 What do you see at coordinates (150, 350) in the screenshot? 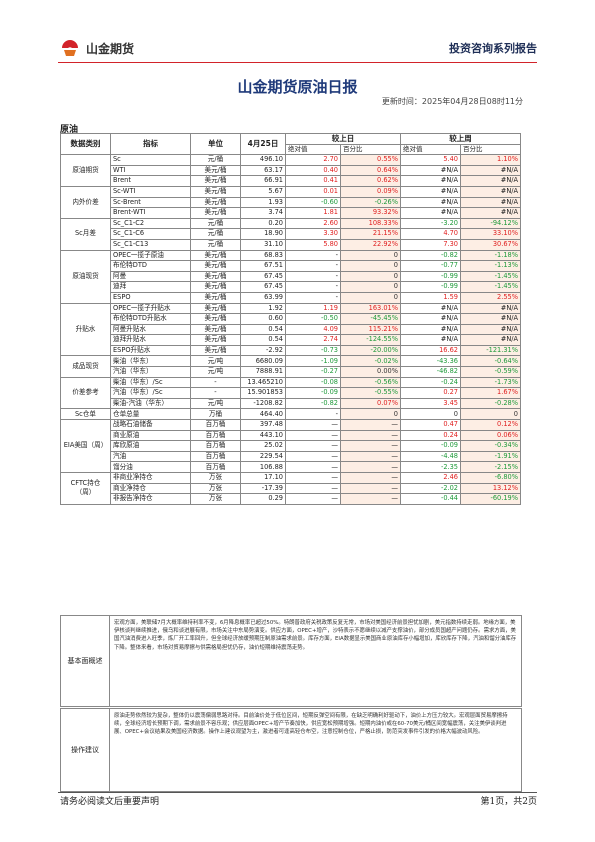
I see `indicator-cell: ESPO升贴水` at bounding box center [150, 350].